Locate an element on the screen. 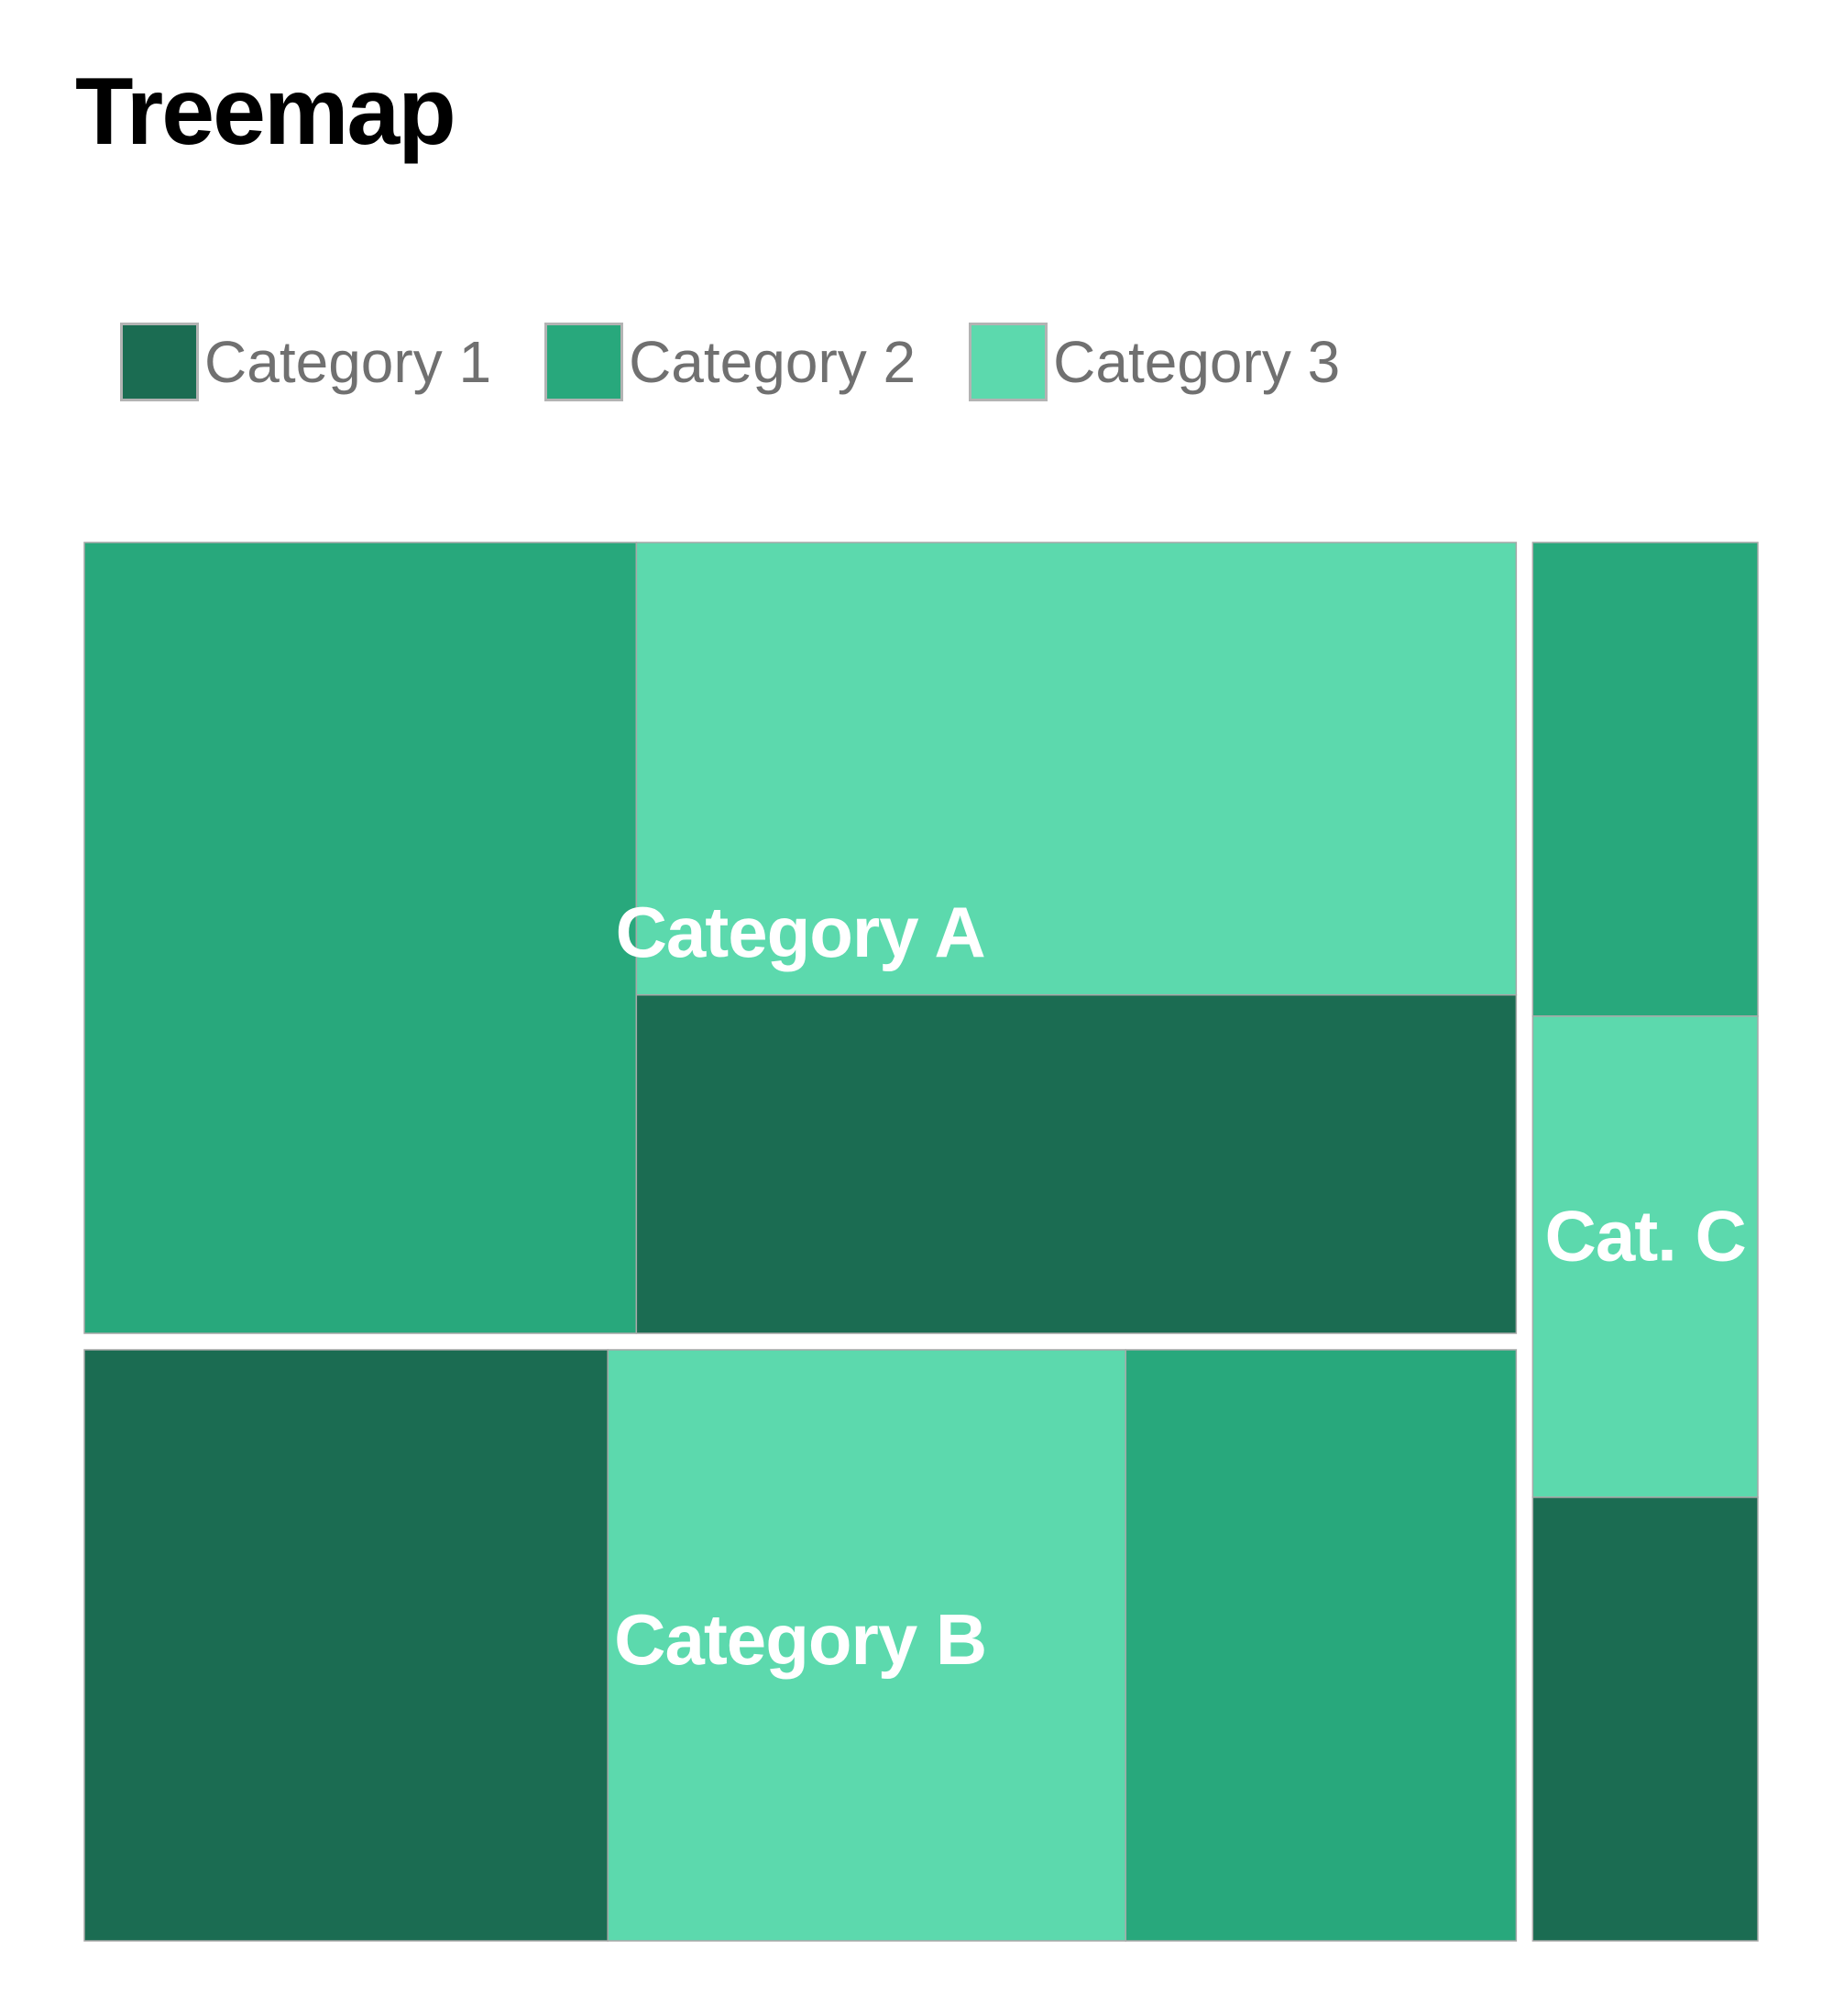  legend-item-category-2: Category 2 is located at coordinates (730, 362).